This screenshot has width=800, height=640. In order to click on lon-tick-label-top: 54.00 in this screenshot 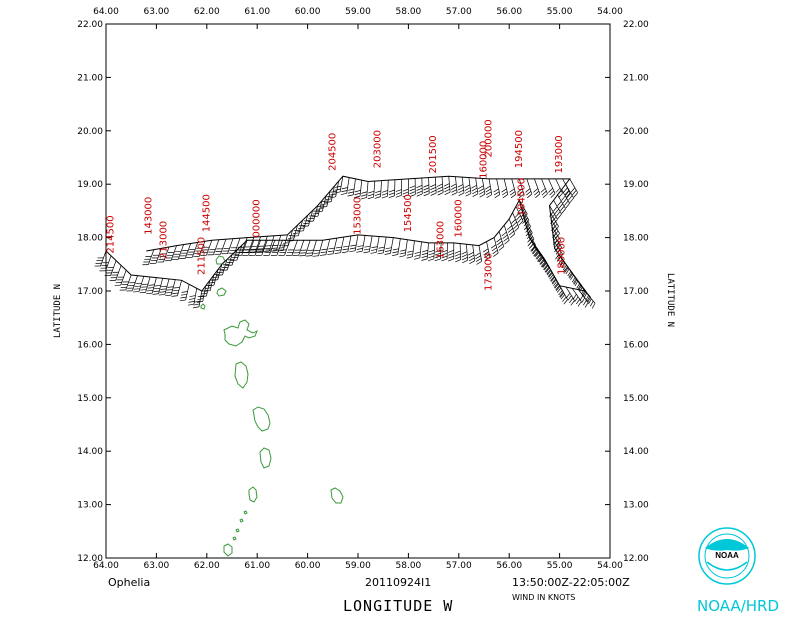, I will do `click(610, 12)`.